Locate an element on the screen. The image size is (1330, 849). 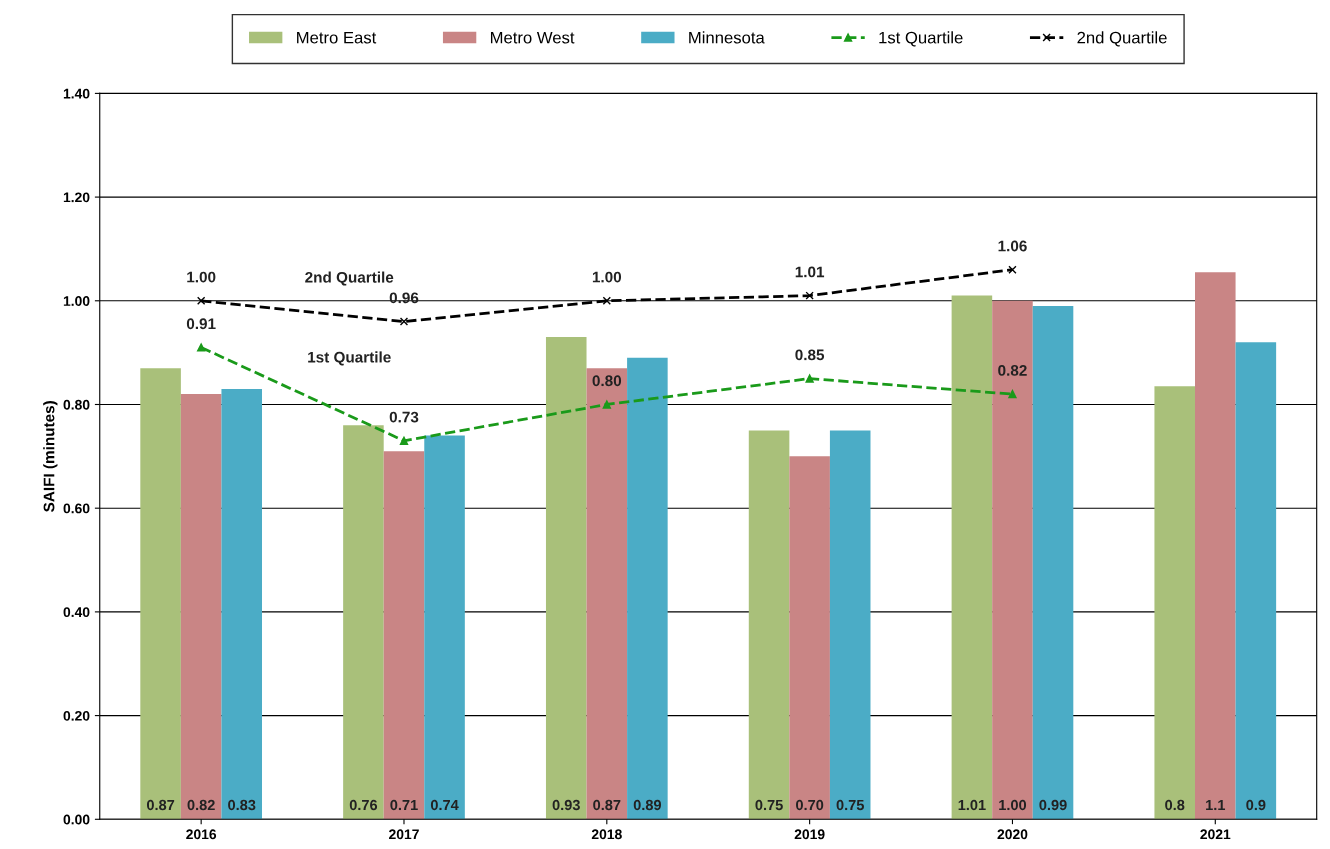
y-tick-label: 1.40 is located at coordinates (76, 93).